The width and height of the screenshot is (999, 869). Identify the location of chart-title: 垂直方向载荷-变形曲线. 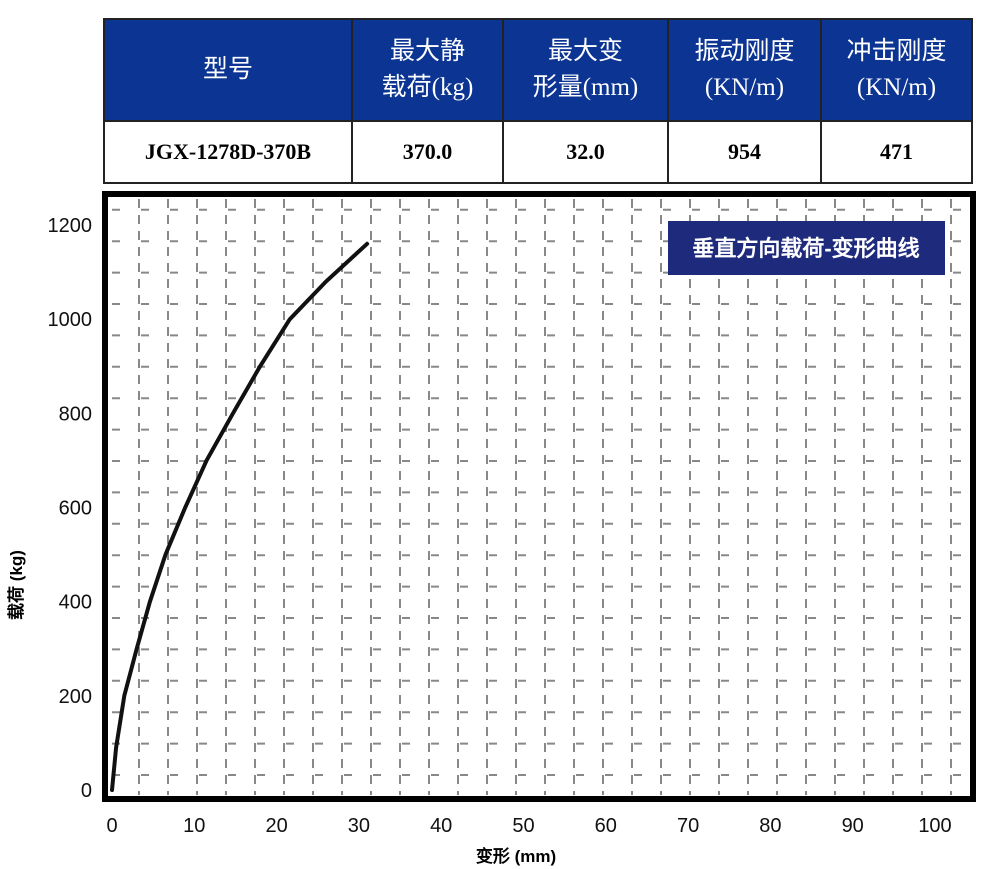
(805, 248).